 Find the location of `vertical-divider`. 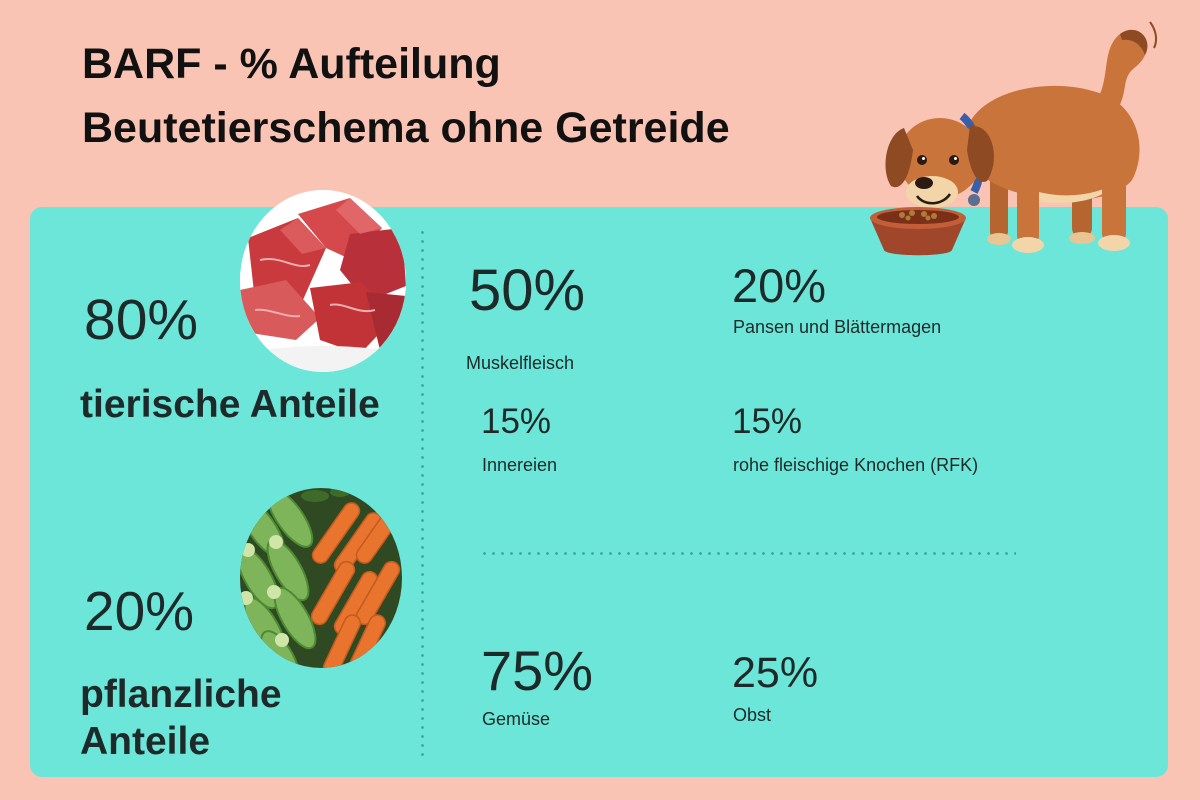

vertical-divider is located at coordinates (422, 494).